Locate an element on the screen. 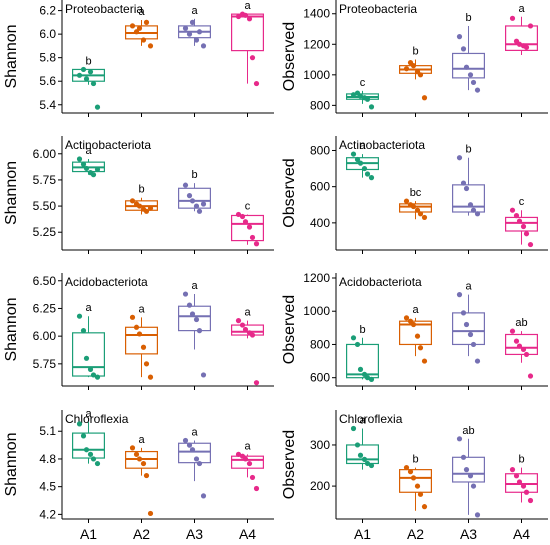 The height and width of the screenshot is (545, 550). y-tick-label: 6.2 is located at coordinates (47, 11).